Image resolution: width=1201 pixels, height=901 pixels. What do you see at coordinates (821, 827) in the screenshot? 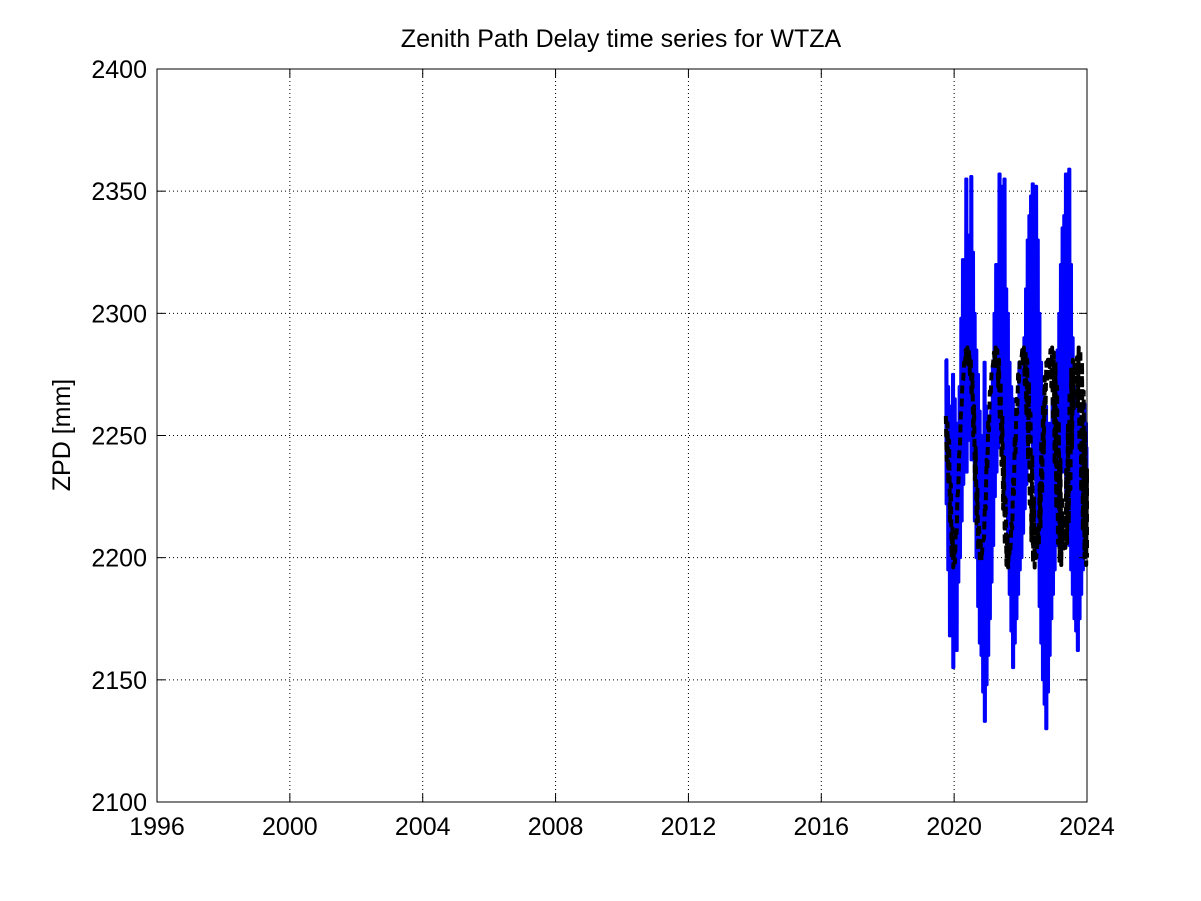
I see `x-tick-label: 2016` at bounding box center [821, 827].